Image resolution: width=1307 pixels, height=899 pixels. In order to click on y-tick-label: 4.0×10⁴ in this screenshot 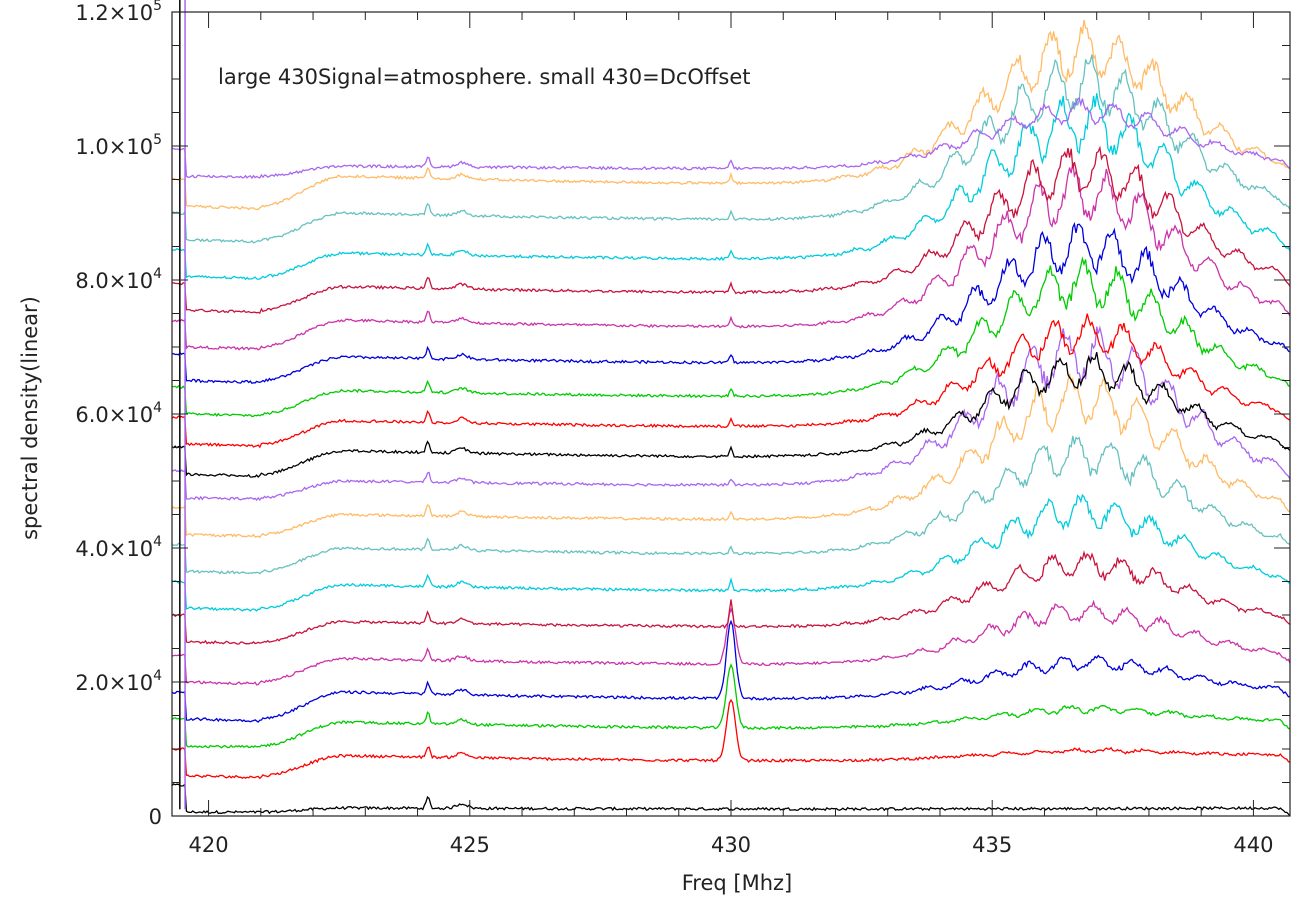, I will do `click(118, 547)`.